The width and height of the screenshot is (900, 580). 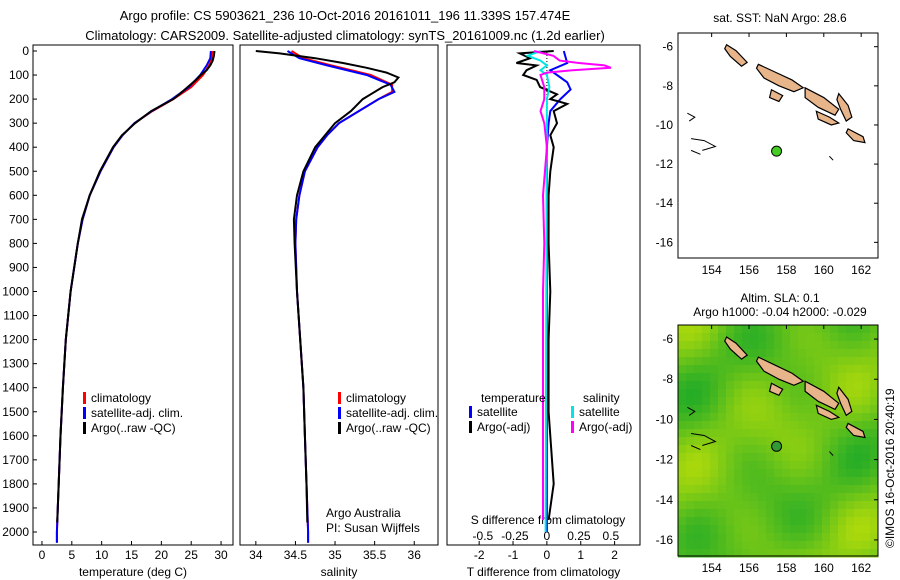 What do you see at coordinates (479, 555) in the screenshot?
I see `difference-xtick-label: -2` at bounding box center [479, 555].